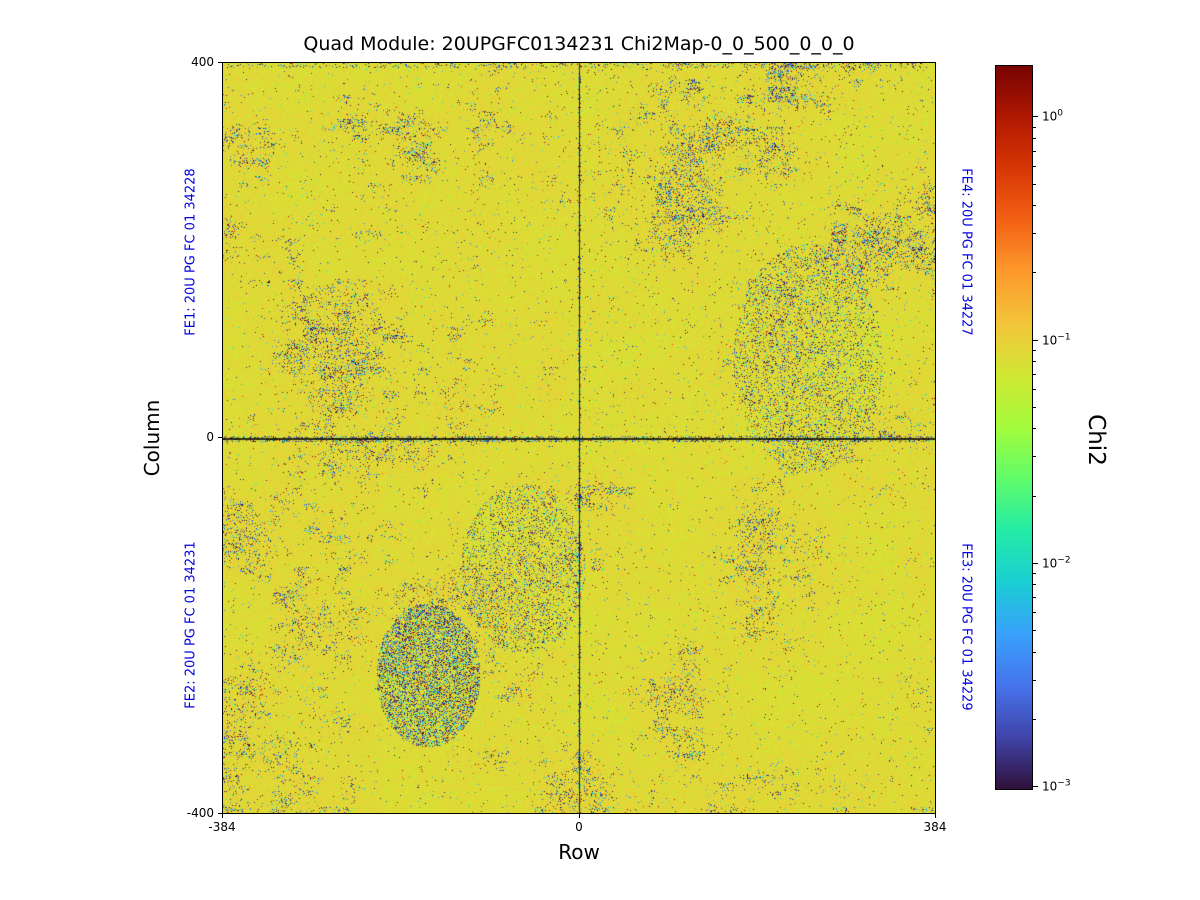 Image resolution: width=1200 pixels, height=900 pixels. I want to click on y-tick-label: 400, so click(202, 62).